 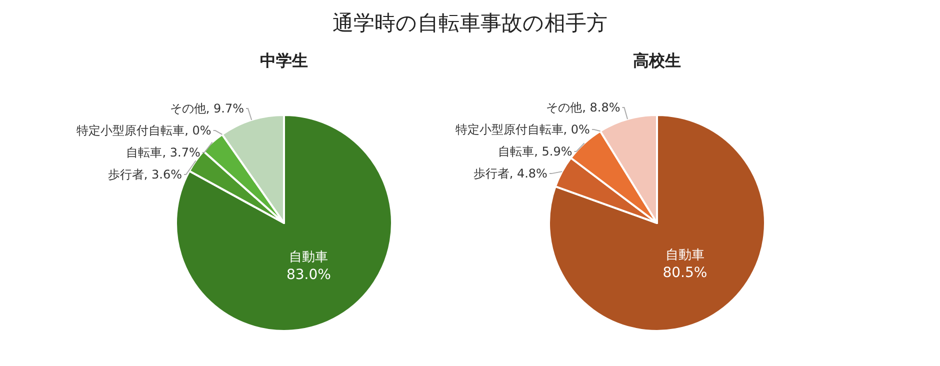 What do you see at coordinates (601, 107) in the screenshot?
I see `data-label: , 8.8%` at bounding box center [601, 107].